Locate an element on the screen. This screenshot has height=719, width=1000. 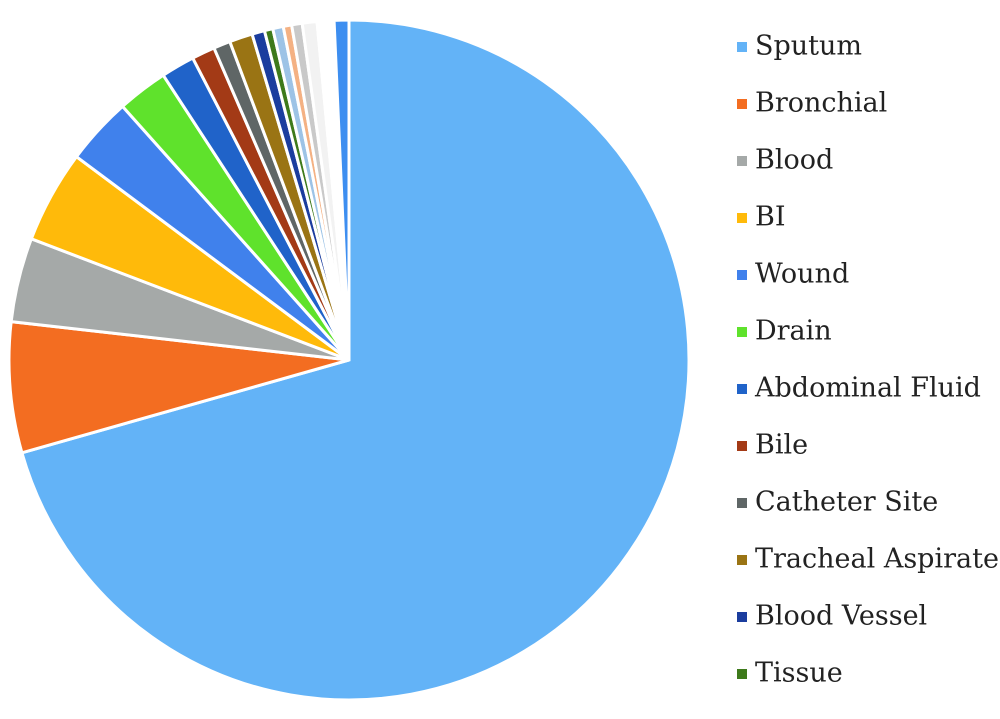
legend-label: Drain is located at coordinates (793, 331).